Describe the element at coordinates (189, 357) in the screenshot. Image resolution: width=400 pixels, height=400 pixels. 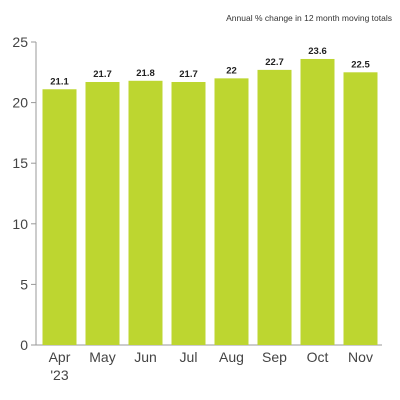
I see `x-tick-label: Jul` at that location.